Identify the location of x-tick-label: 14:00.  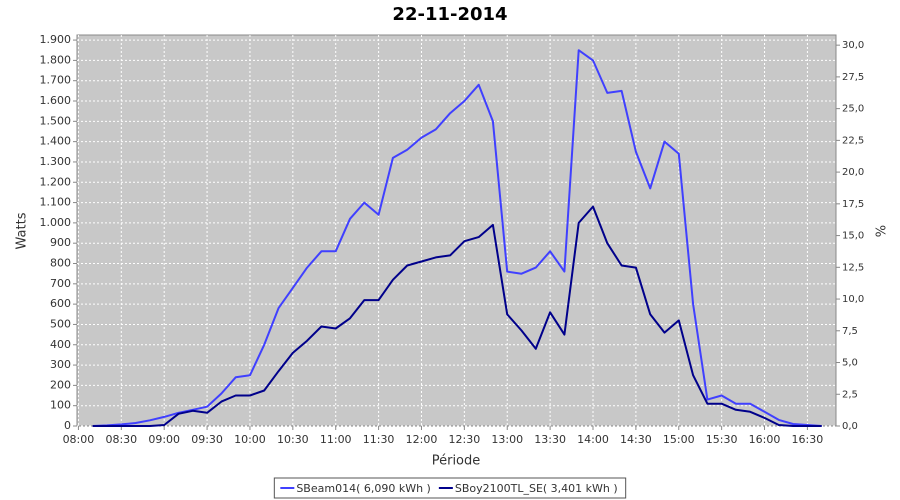
(593, 439).